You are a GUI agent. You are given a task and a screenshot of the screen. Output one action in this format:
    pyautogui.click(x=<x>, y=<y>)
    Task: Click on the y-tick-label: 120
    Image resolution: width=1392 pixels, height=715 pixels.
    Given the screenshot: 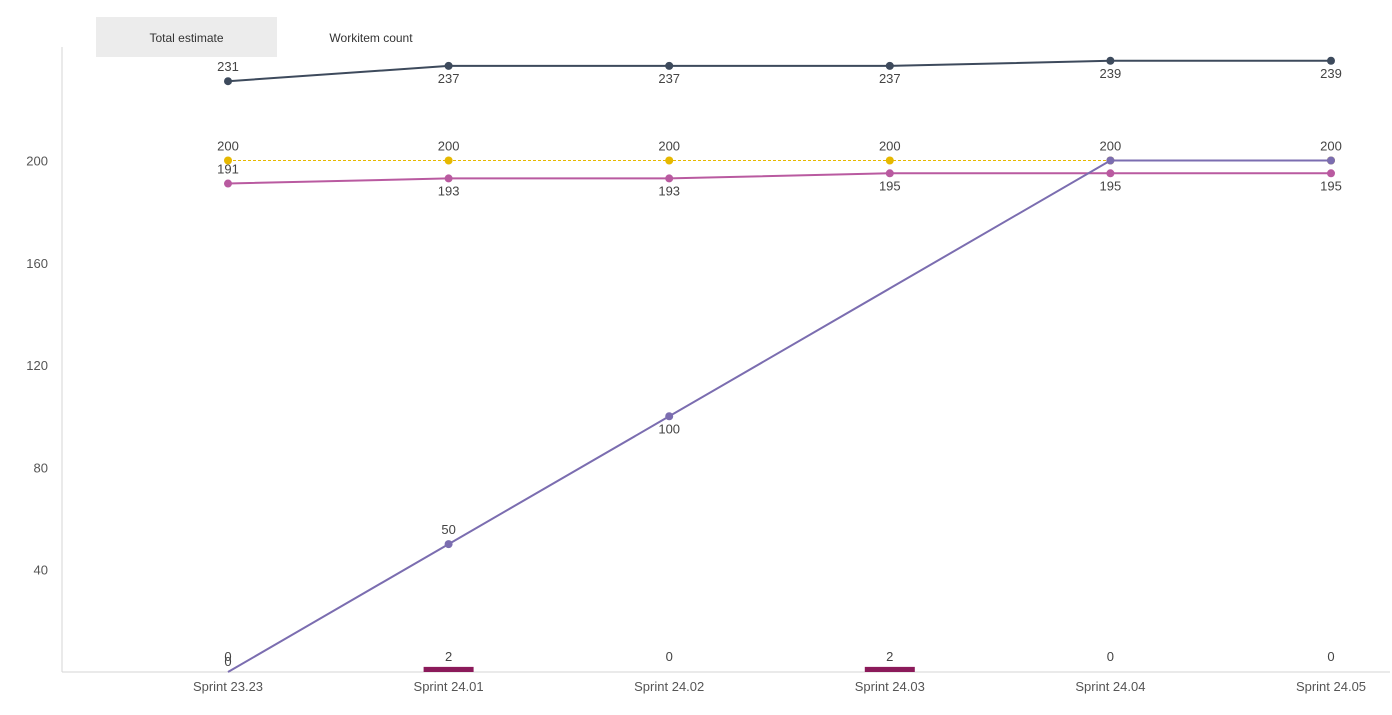 What is the action you would take?
    pyautogui.click(x=37, y=365)
    